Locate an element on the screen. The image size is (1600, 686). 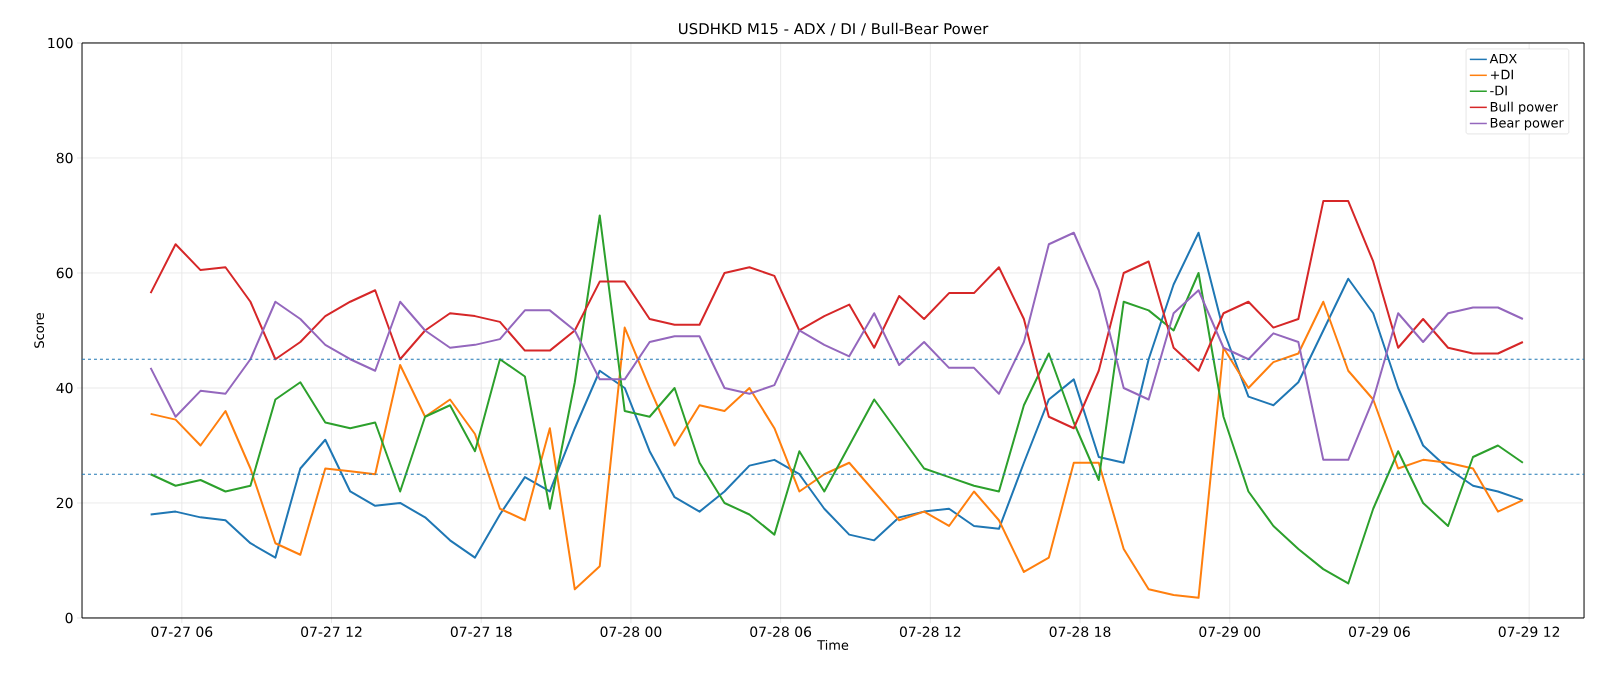
y-tick-label: 100 is located at coordinates (60, 43).